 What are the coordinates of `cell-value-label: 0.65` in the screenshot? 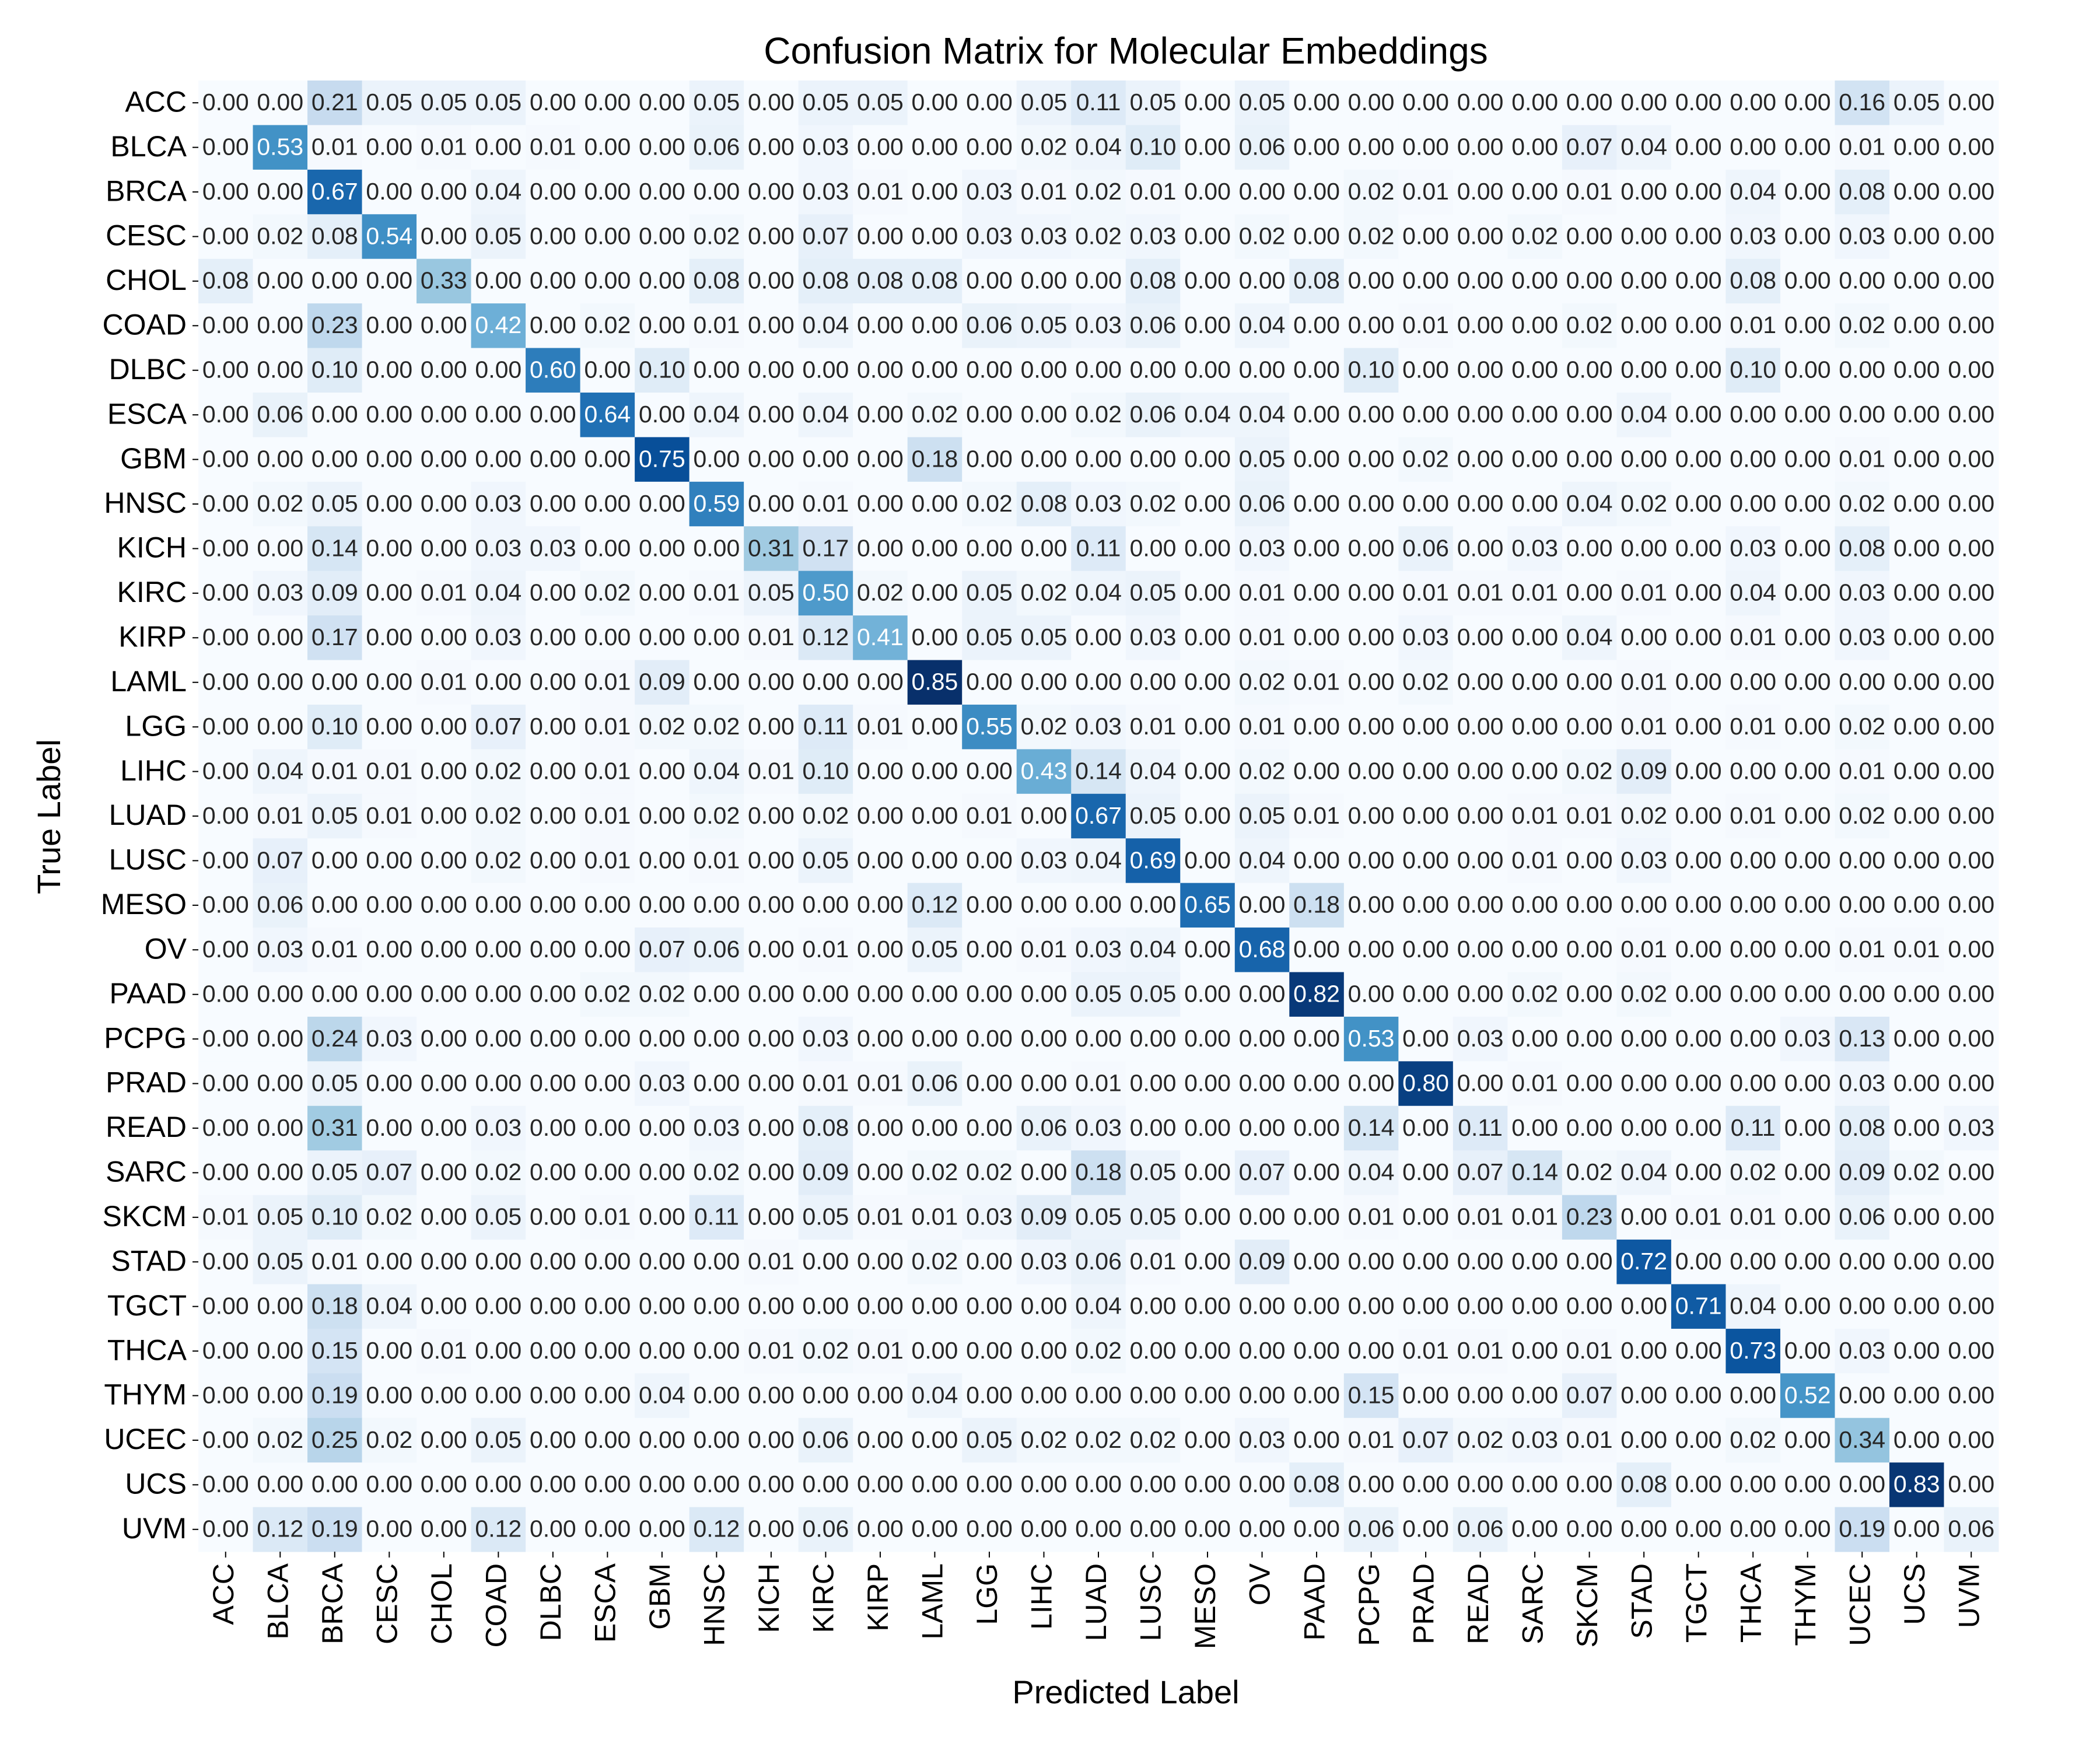 It's located at (1207, 904).